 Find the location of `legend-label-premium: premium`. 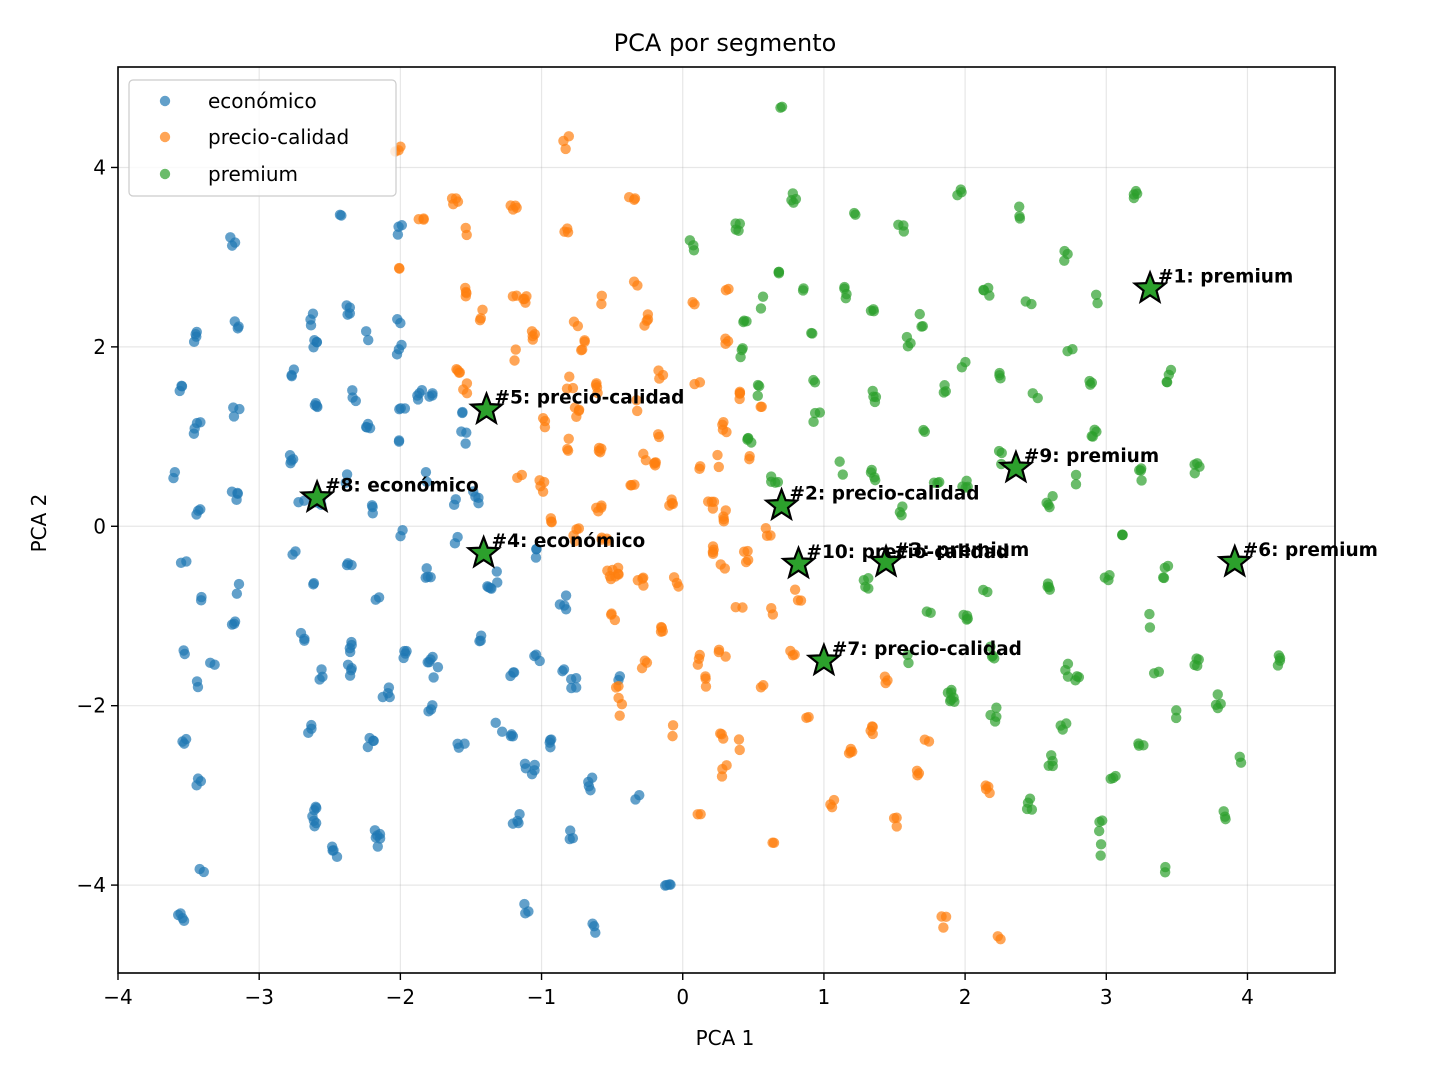

legend-label-premium: premium is located at coordinates (253, 174).